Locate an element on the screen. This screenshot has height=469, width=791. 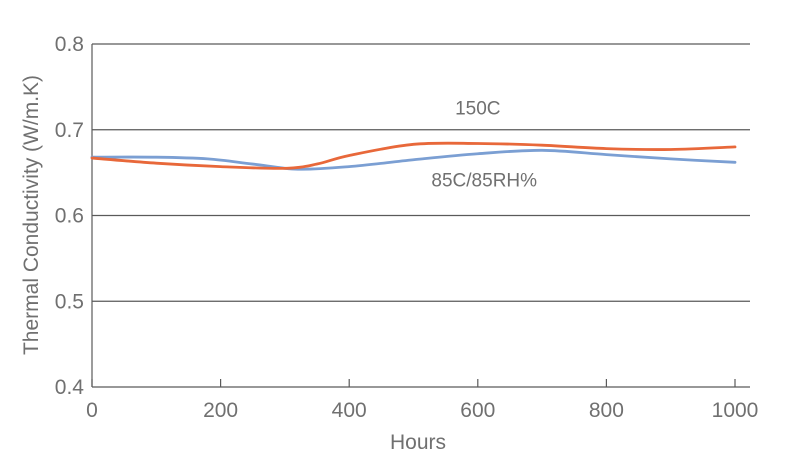
x-tick-label: 400 is located at coordinates (349, 410).